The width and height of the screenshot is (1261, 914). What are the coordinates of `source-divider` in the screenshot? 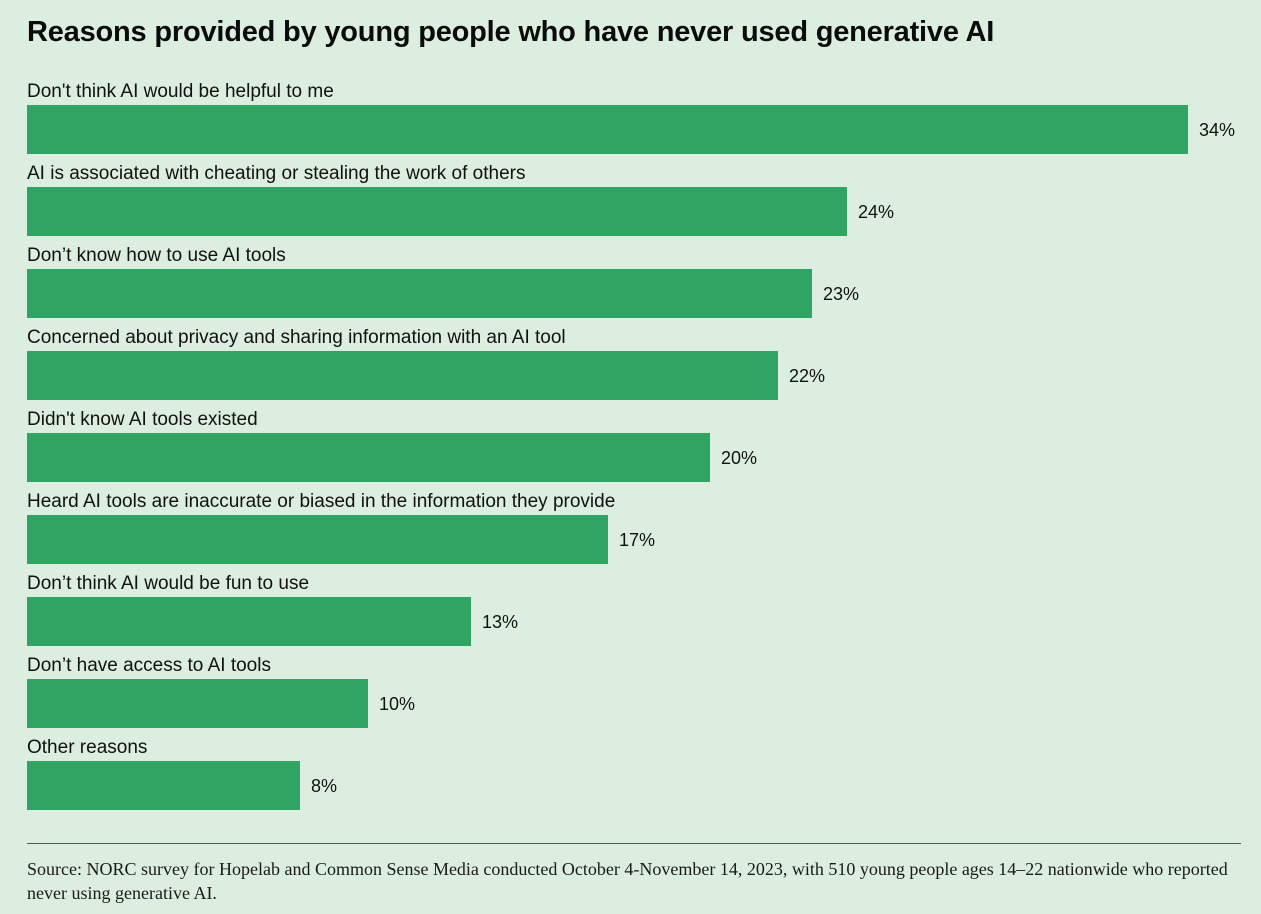 It's located at (634, 843).